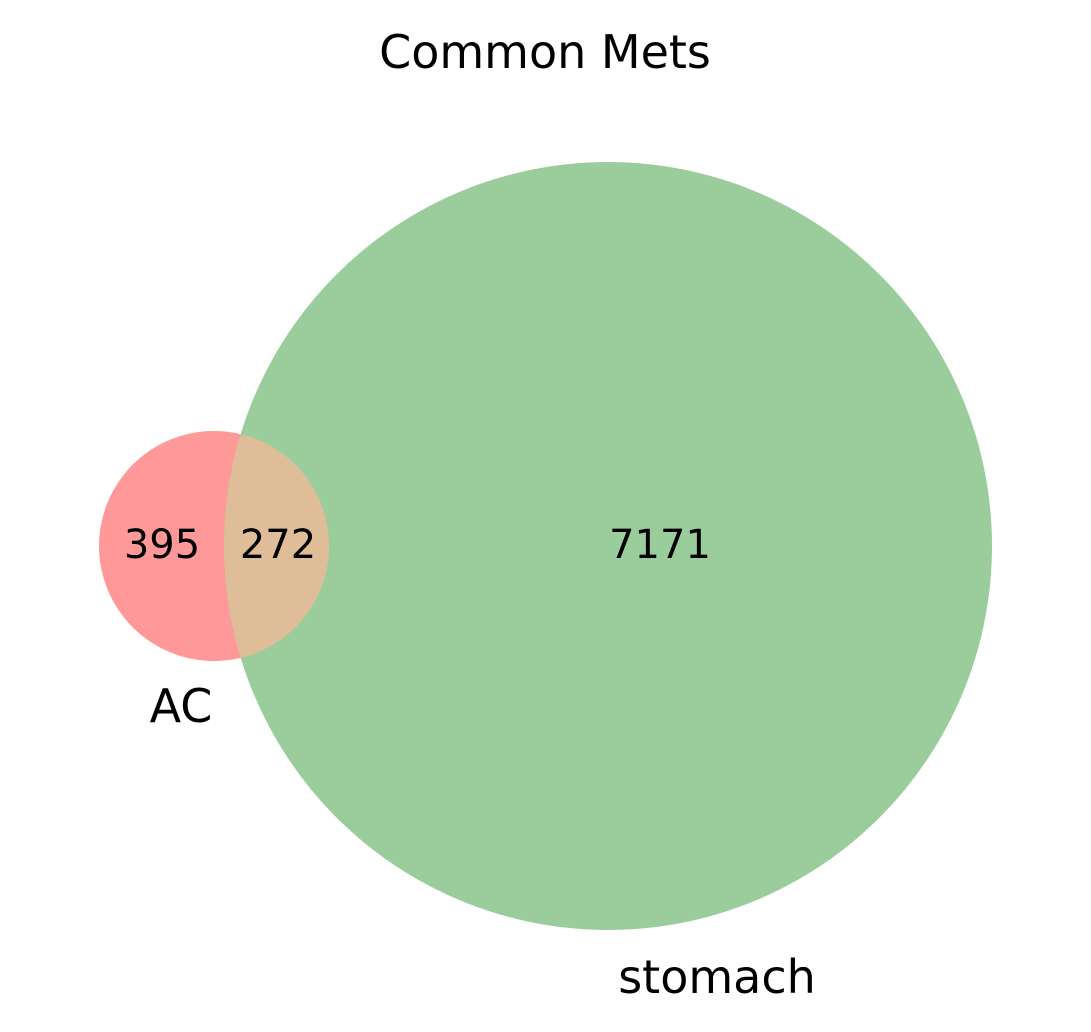 The width and height of the screenshot is (1091, 1032). Describe the element at coordinates (278, 545) in the screenshot. I see `region-count-intersection: 272` at that location.